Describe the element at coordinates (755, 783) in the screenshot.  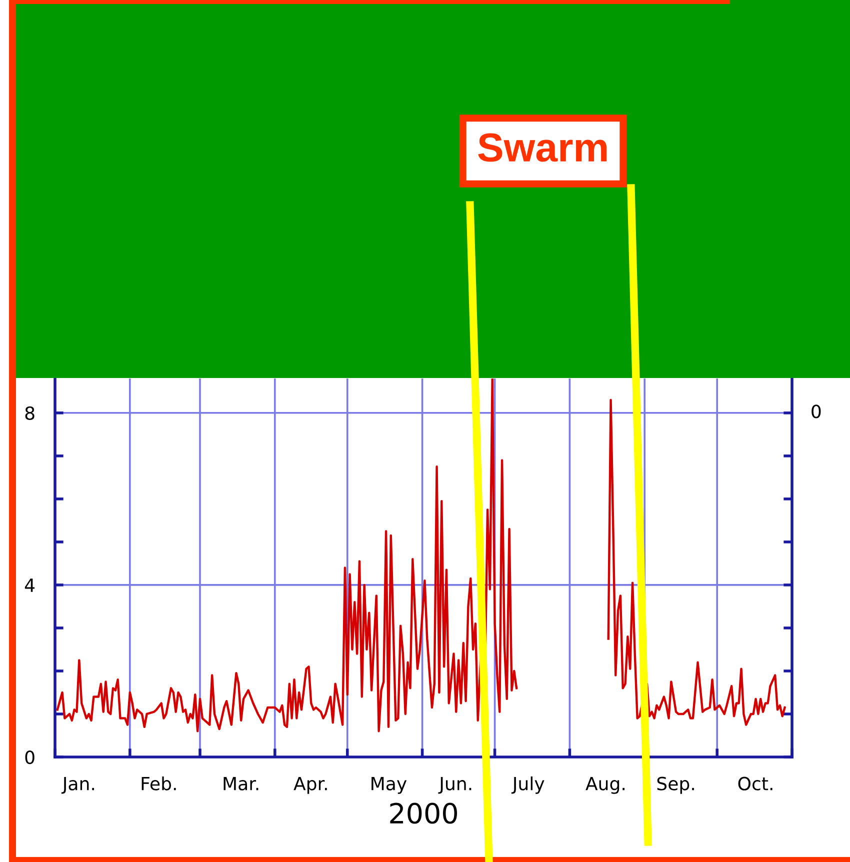
I see `x-tick-label: Oct.` at that location.